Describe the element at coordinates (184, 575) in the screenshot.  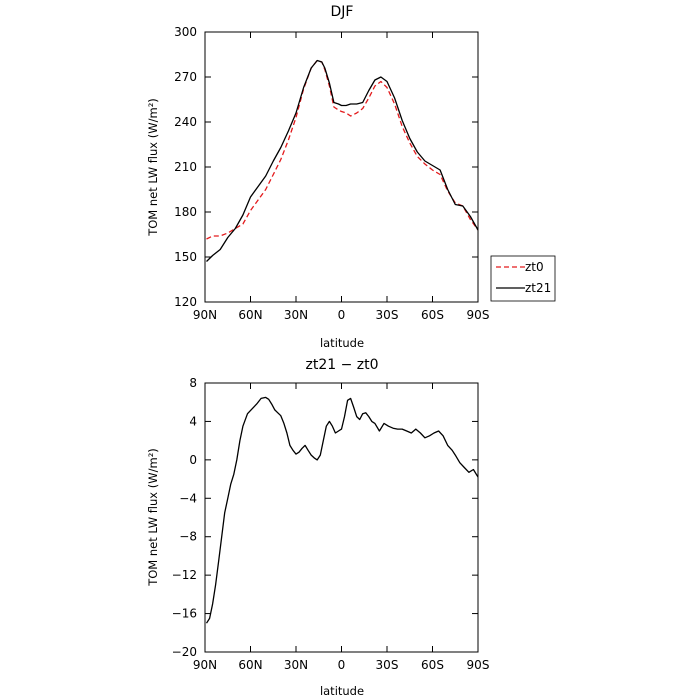
I see `bottom-y-tick-label-2: −12` at that location.